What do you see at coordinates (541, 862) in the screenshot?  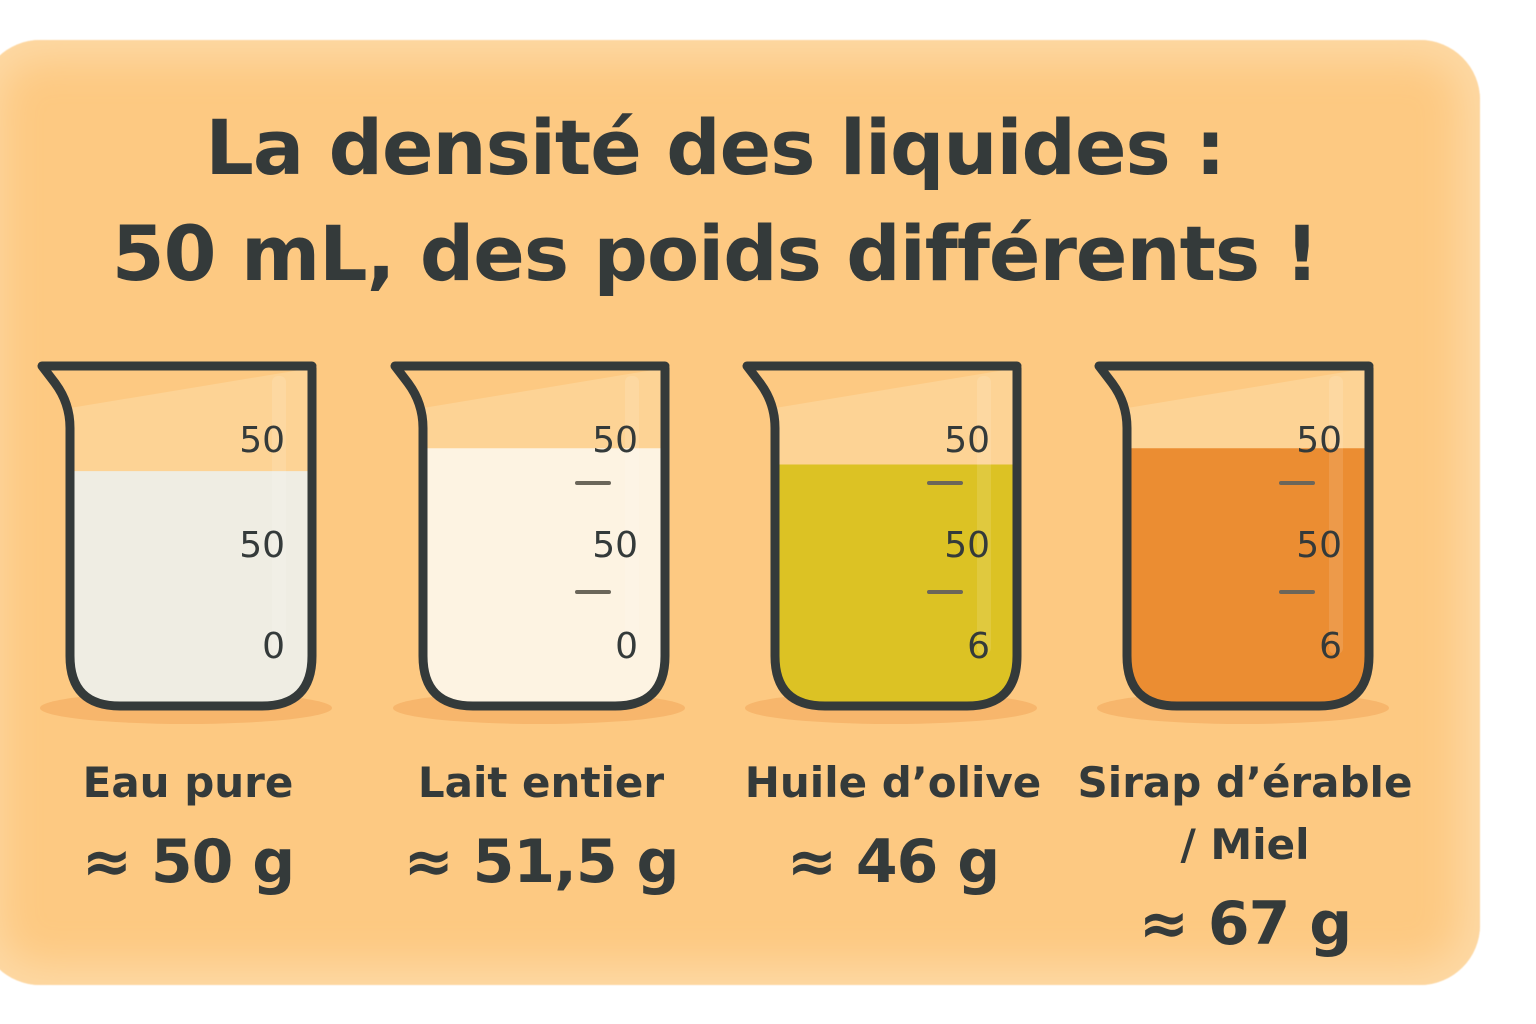 I see `liquid-mass: ≈ 51,5 g` at bounding box center [541, 862].